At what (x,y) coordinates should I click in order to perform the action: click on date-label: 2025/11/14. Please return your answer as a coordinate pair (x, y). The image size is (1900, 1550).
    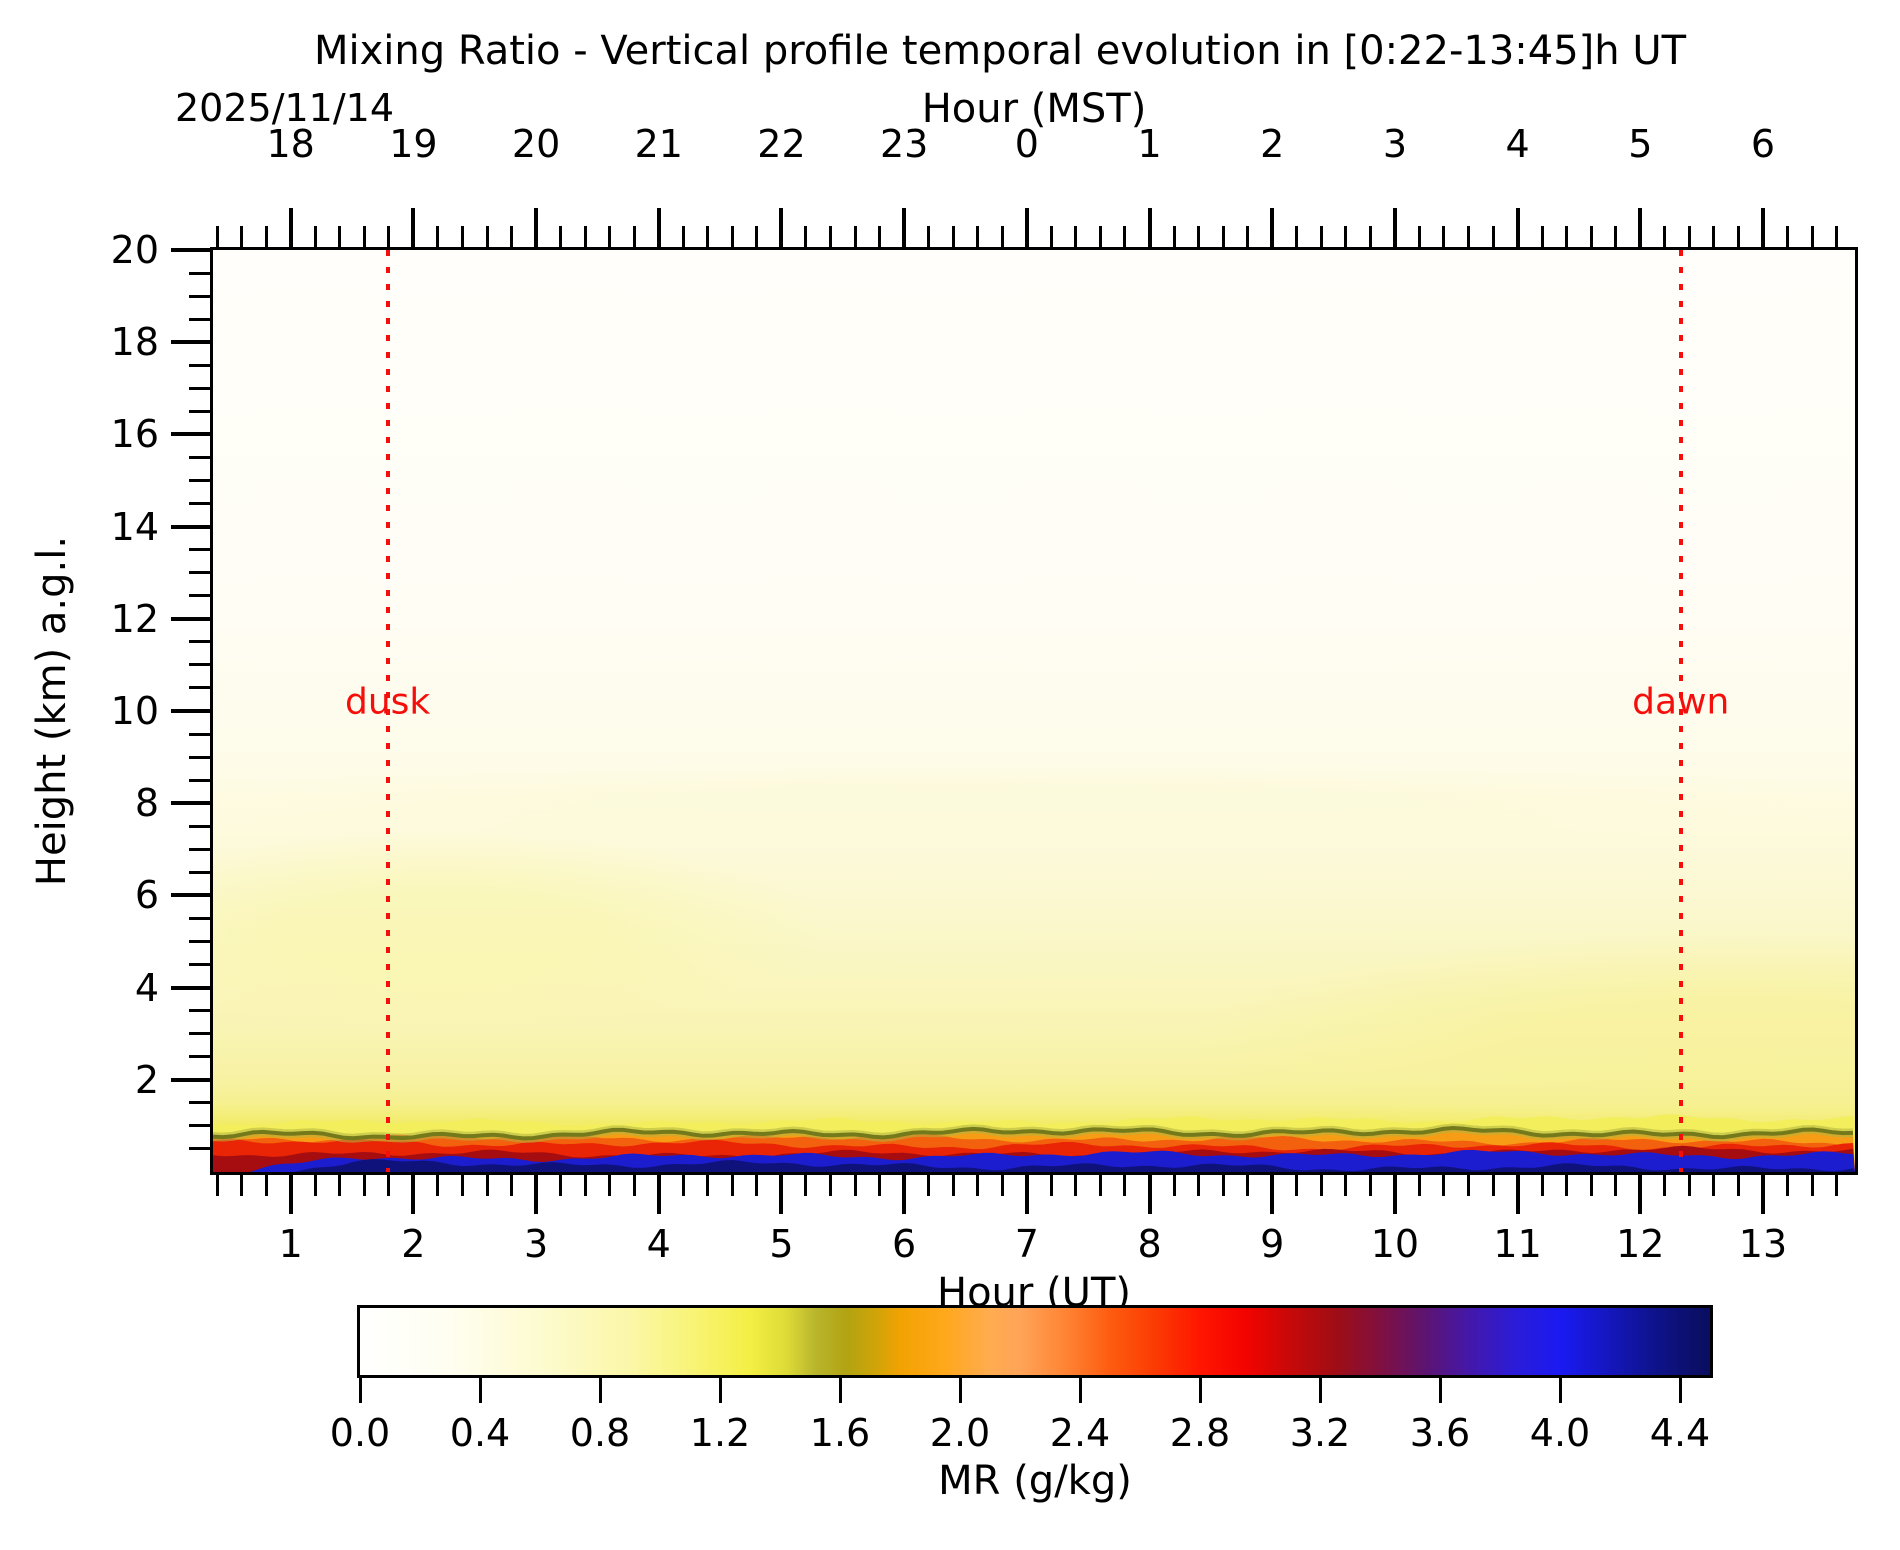
    Looking at the image, I should click on (285, 108).